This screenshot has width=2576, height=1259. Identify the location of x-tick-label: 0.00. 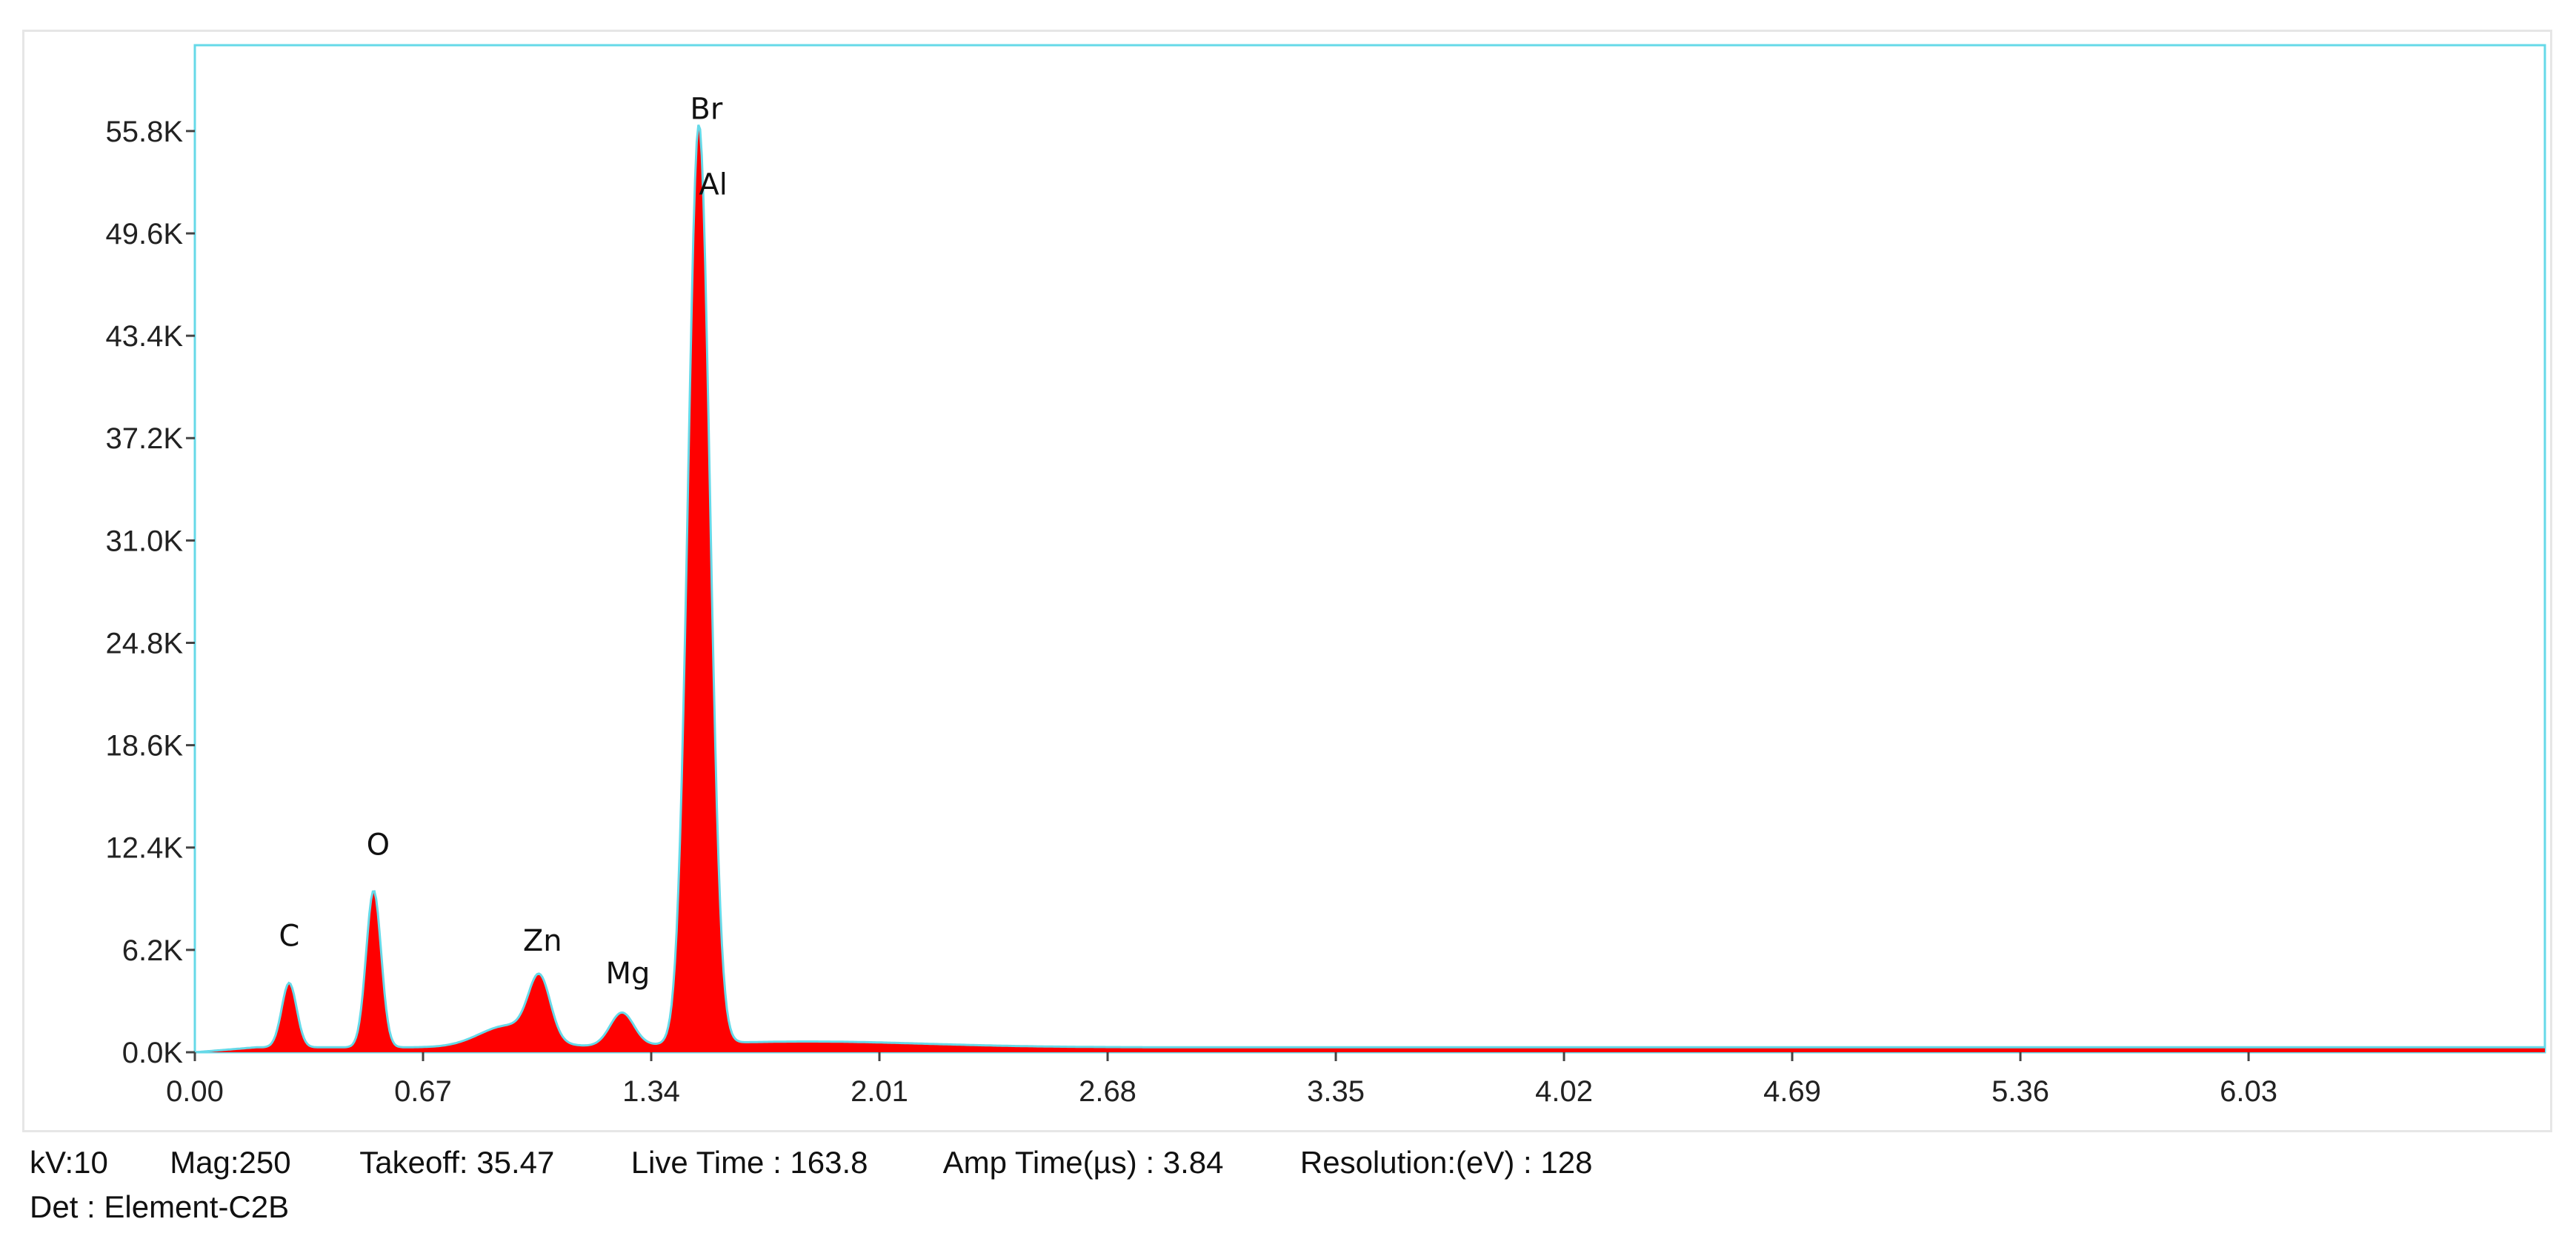
(195, 1091).